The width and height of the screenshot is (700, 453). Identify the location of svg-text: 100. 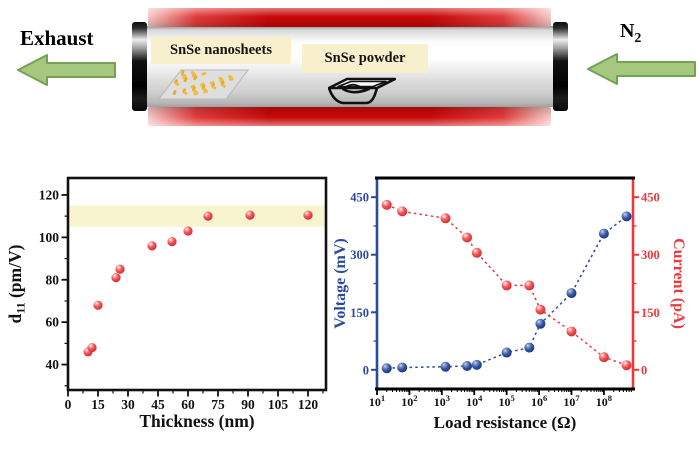
(49, 237).